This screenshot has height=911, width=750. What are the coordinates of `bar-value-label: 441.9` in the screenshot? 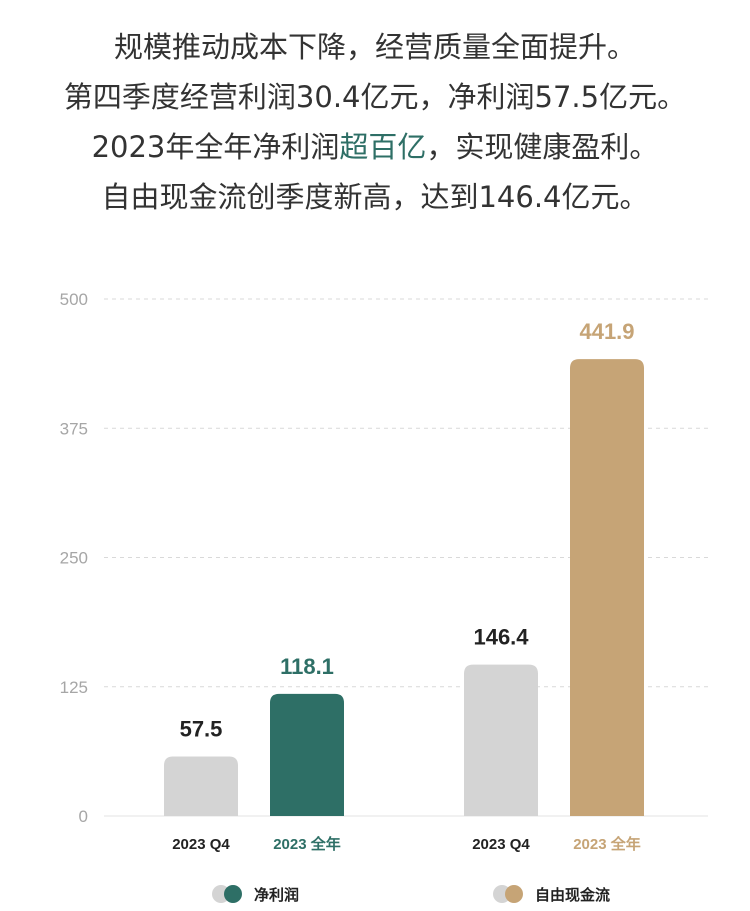 It's located at (606, 331).